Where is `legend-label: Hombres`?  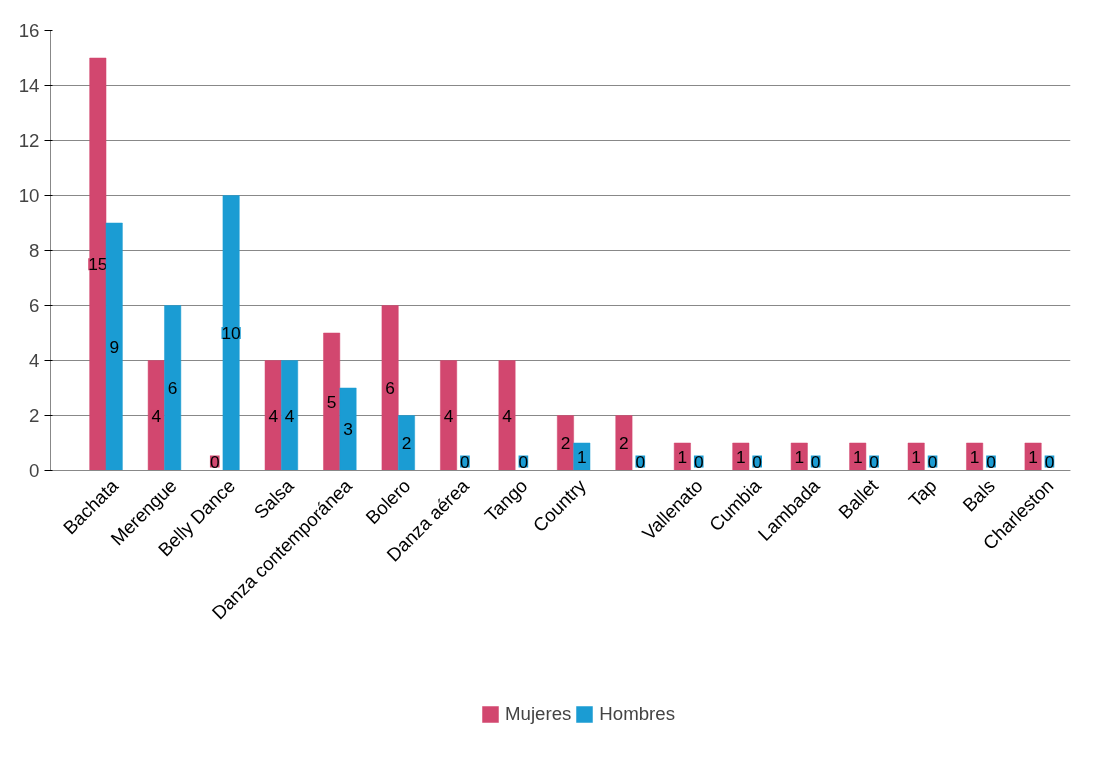
legend-label: Hombres is located at coordinates (637, 714).